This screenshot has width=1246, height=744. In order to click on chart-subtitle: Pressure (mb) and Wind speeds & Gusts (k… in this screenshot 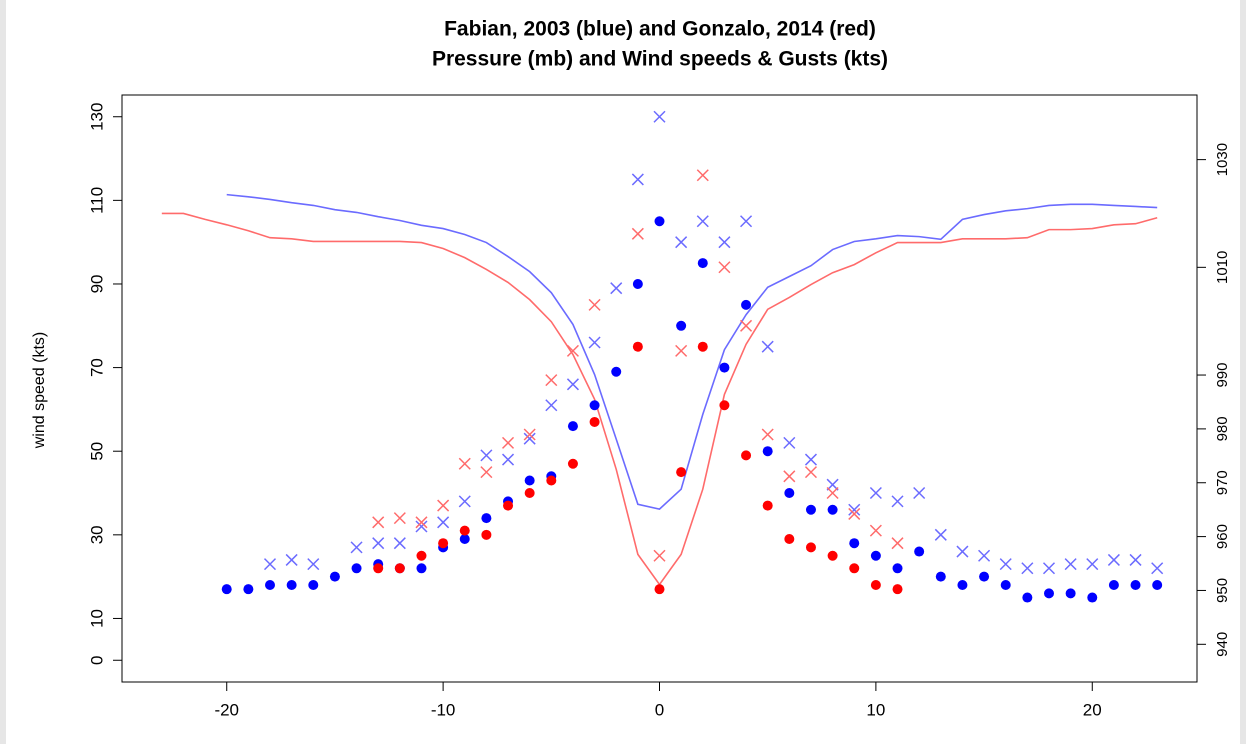, I will do `click(660, 59)`.